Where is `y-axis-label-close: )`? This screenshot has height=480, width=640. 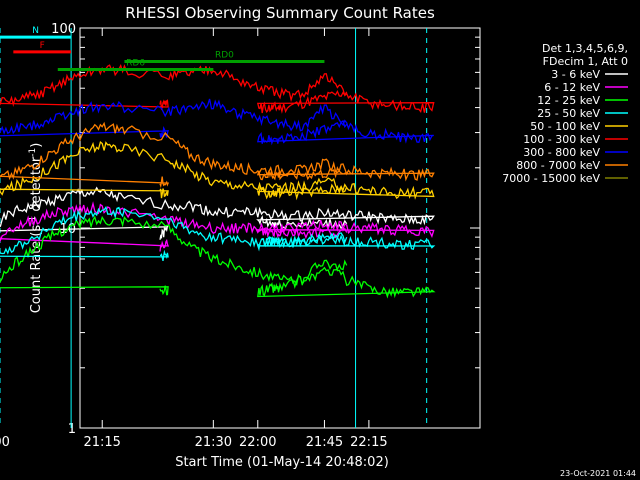
y-axis-label-close: ) is located at coordinates (36, 145).